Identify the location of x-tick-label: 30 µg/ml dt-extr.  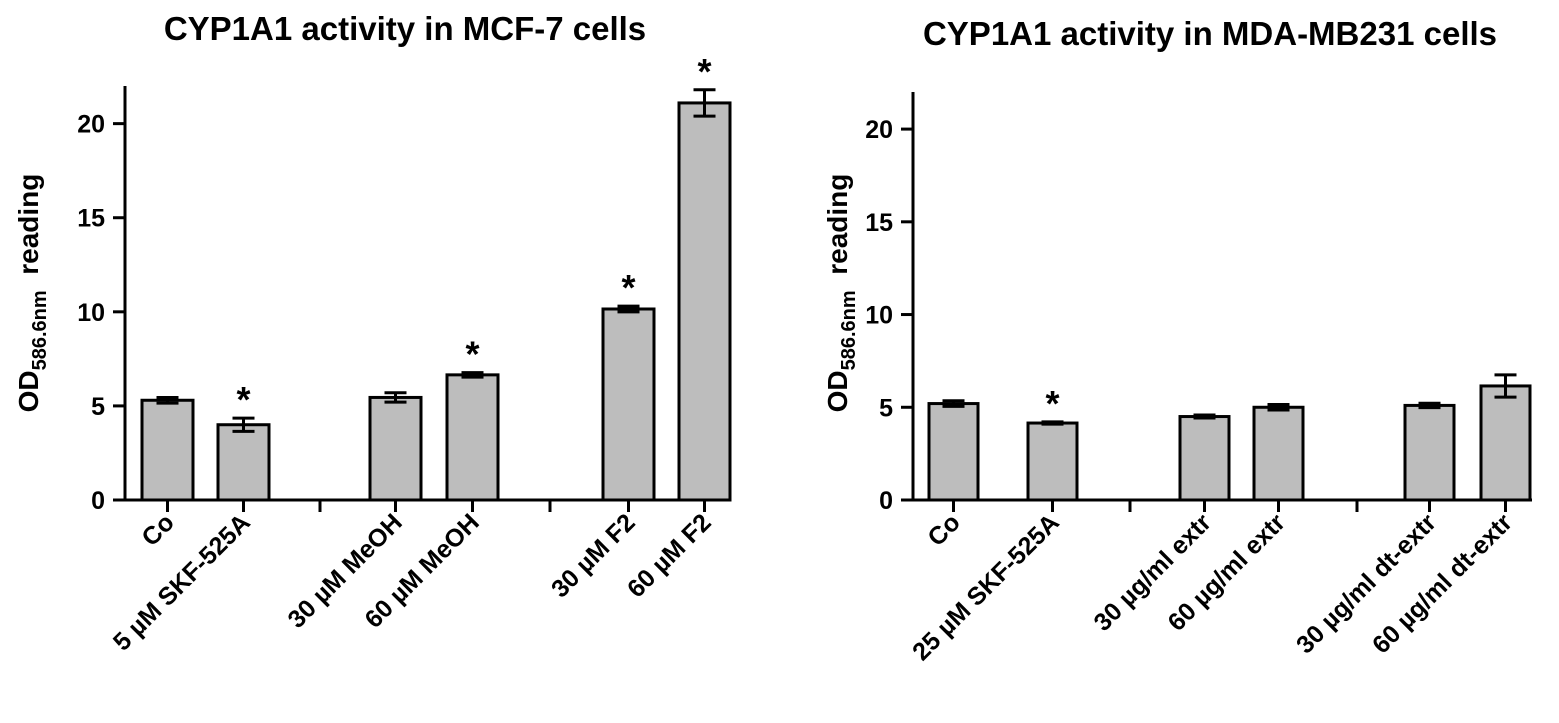
(1366, 583).